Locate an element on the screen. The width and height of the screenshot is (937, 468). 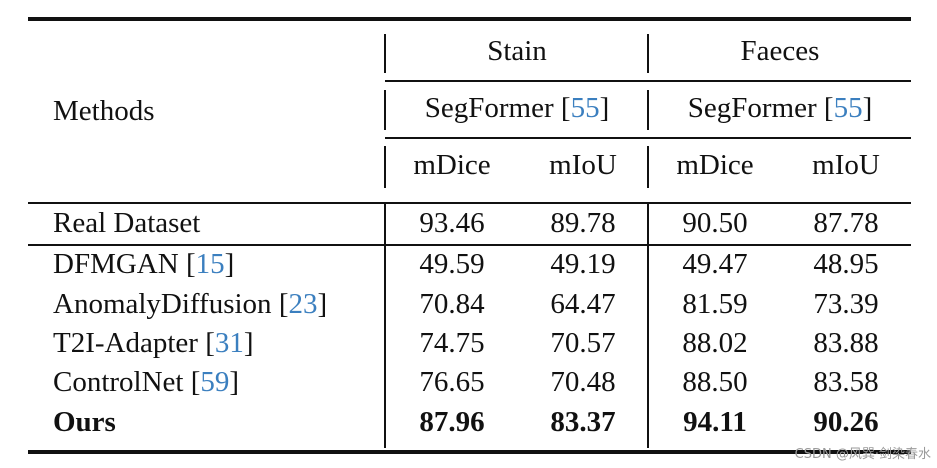
cell: 70.48 is located at coordinates (583, 382).